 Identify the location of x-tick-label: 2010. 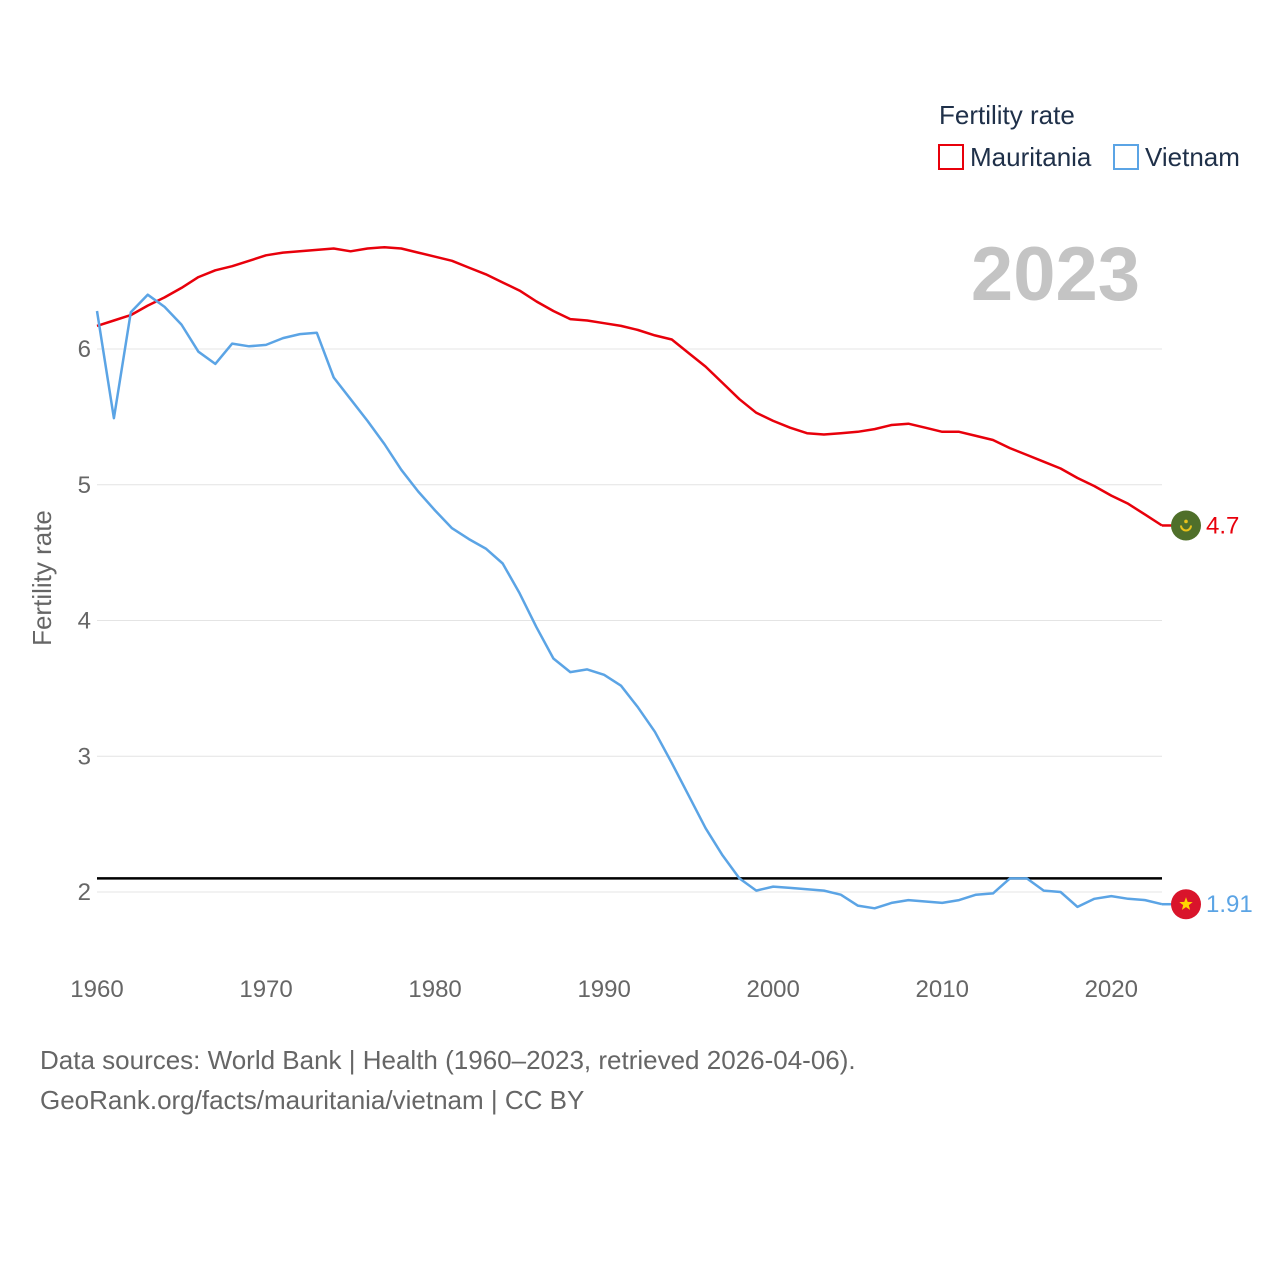
(942, 989).